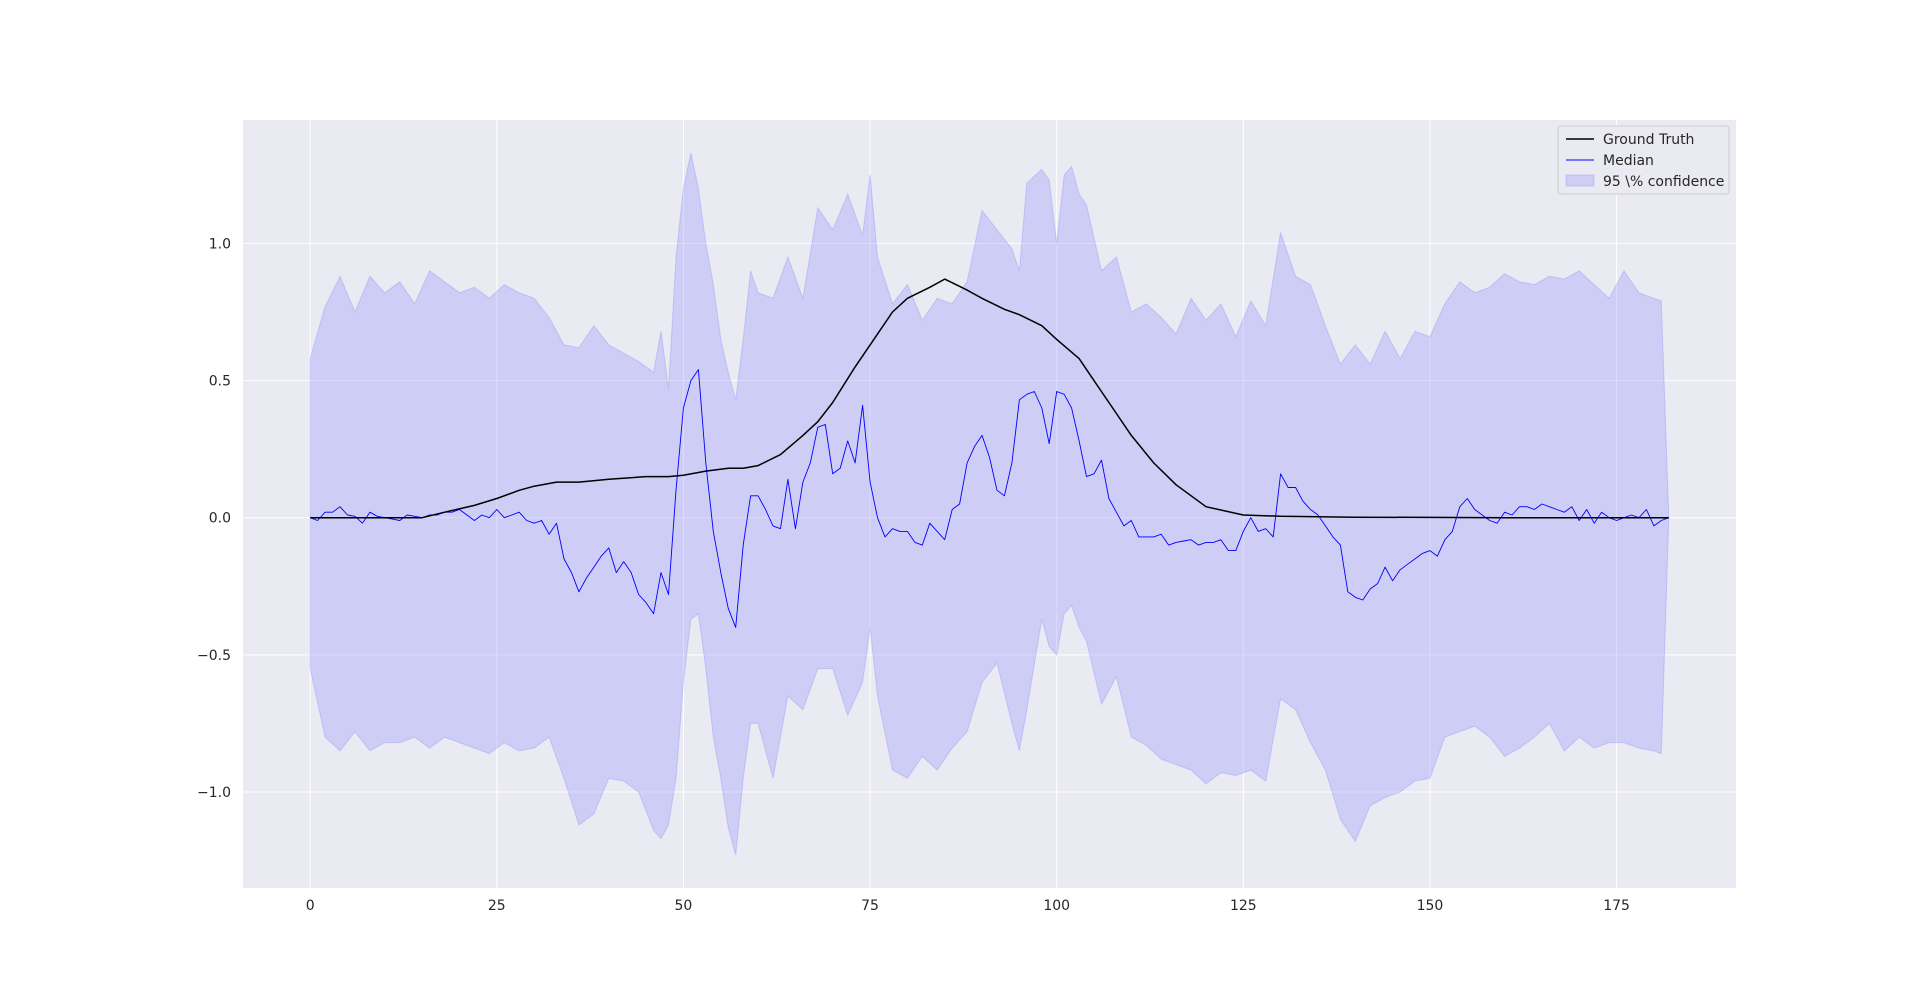 The height and width of the screenshot is (993, 1920). Describe the element at coordinates (870, 906) in the screenshot. I see `x-tick-label: 75` at that location.